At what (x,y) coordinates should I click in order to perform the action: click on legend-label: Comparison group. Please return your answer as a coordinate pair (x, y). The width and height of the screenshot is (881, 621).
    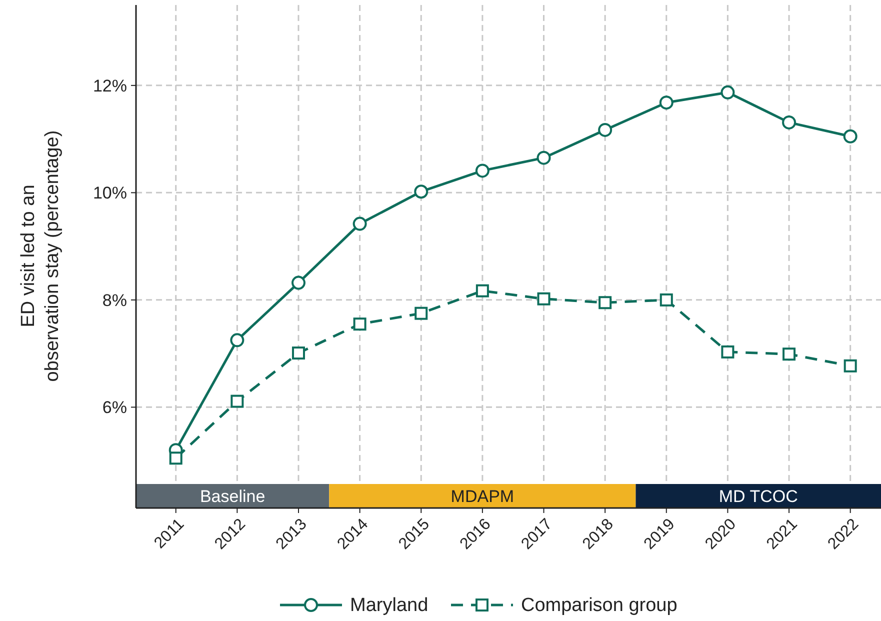
    Looking at the image, I should click on (599, 605).